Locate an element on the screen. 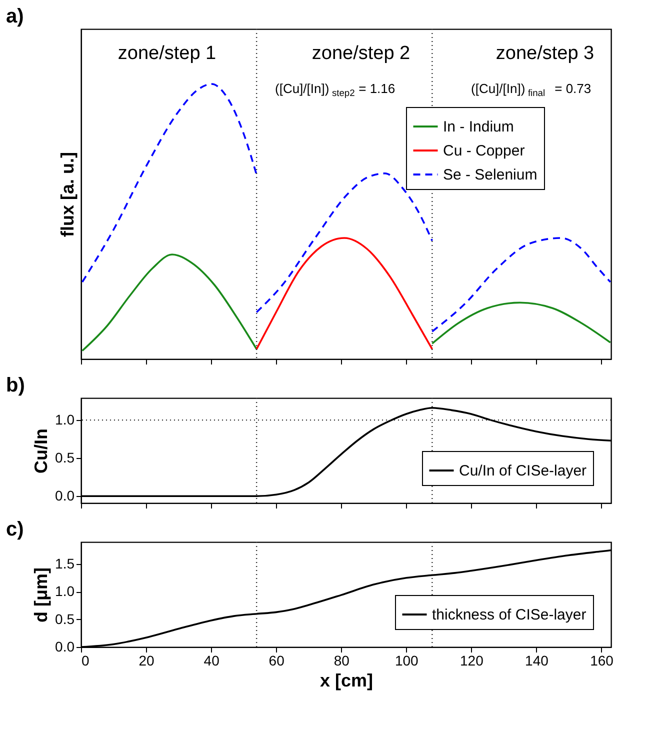  x-tick-label: 80 is located at coordinates (342, 660).